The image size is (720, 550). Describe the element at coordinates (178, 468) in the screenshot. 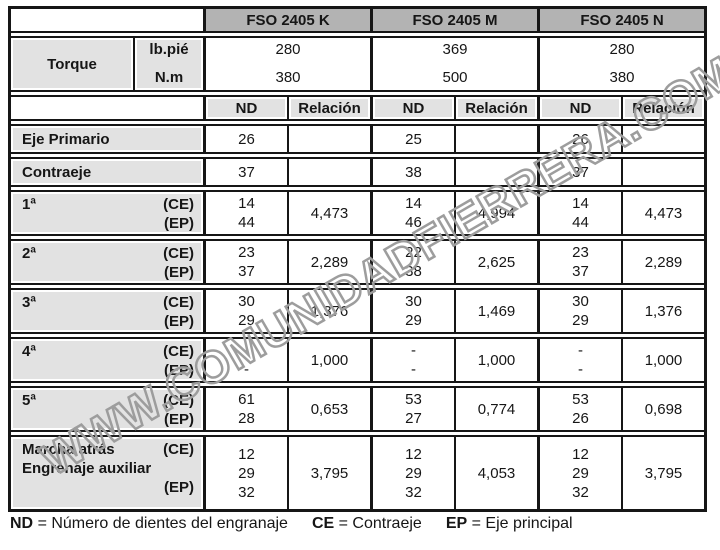

I see `reverse-marks: (CE) (EP)` at that location.